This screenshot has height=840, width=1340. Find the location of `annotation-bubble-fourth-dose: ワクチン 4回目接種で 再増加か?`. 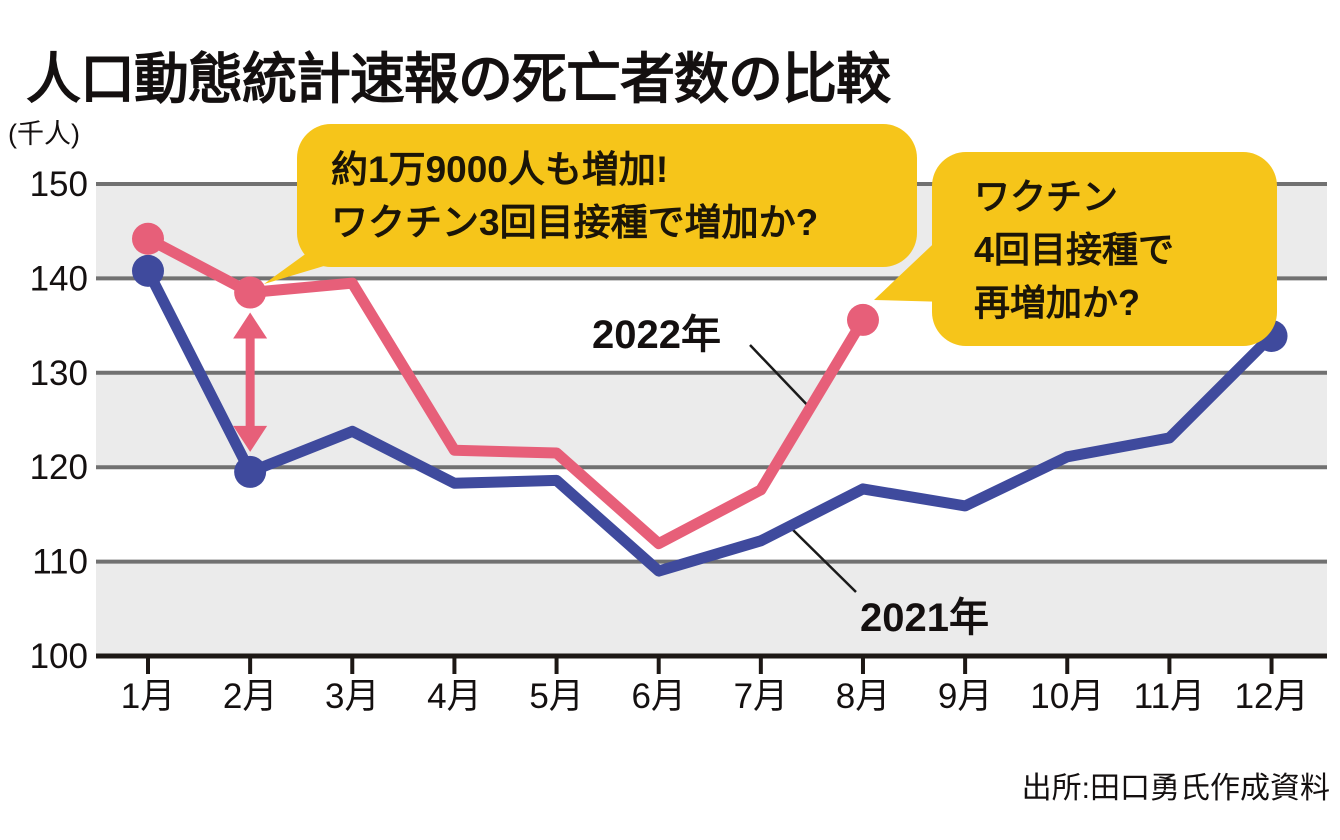

annotation-bubble-fourth-dose: ワクチン 4回目接種で 再増加か? is located at coordinates (1104, 249).